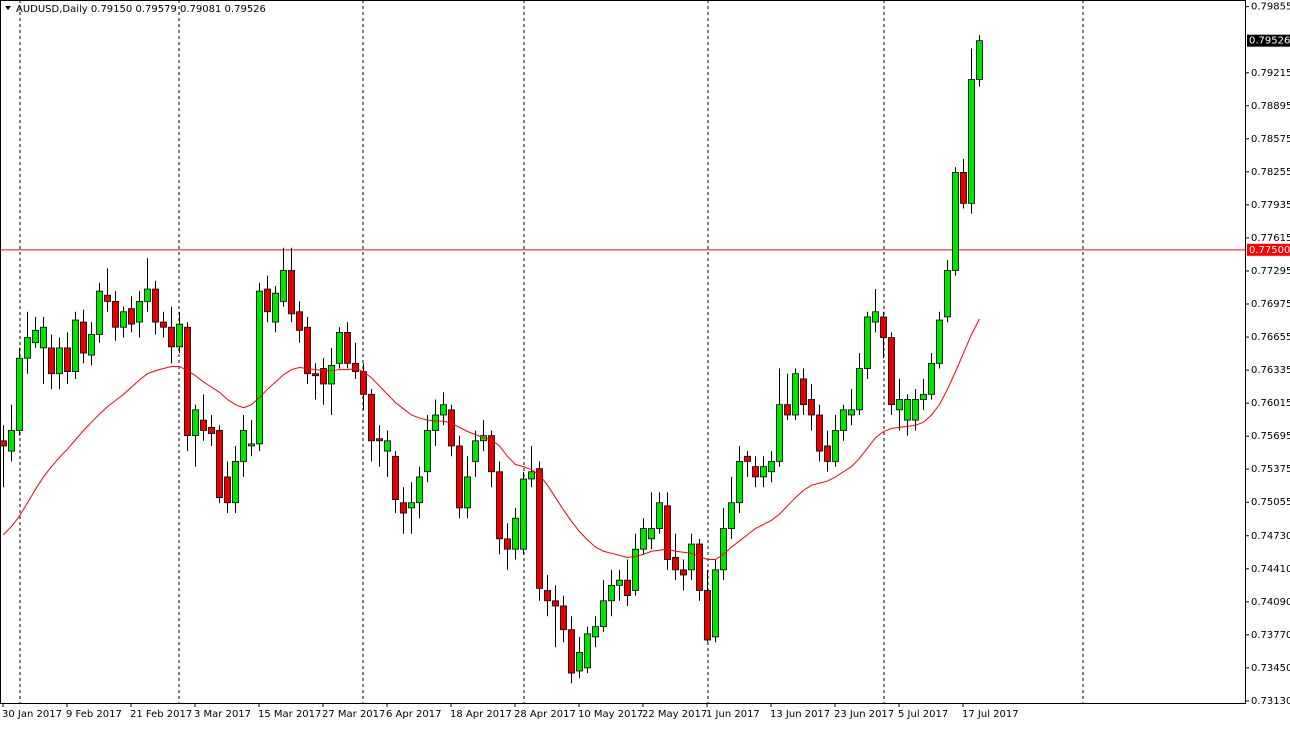 This screenshot has height=732, width=1290. What do you see at coordinates (1270, 7) in the screenshot?
I see `y-tick-label: 0.79855` at bounding box center [1270, 7].